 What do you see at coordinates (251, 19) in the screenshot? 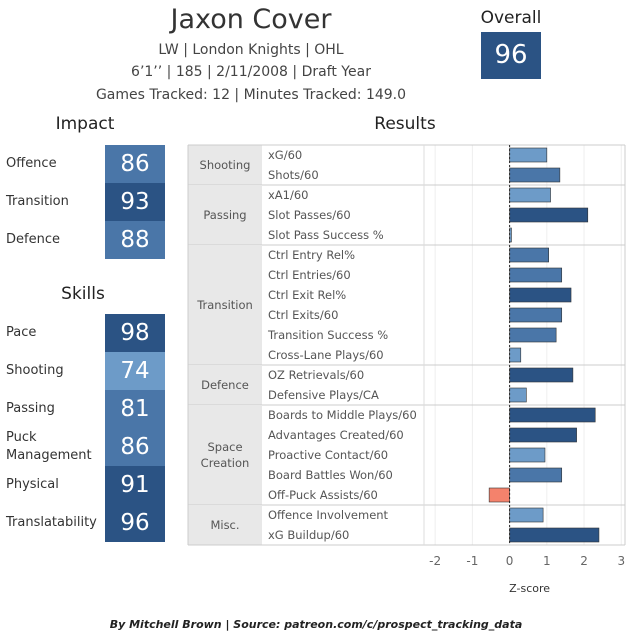
I see `player-name: Jaxon Cover` at bounding box center [251, 19].